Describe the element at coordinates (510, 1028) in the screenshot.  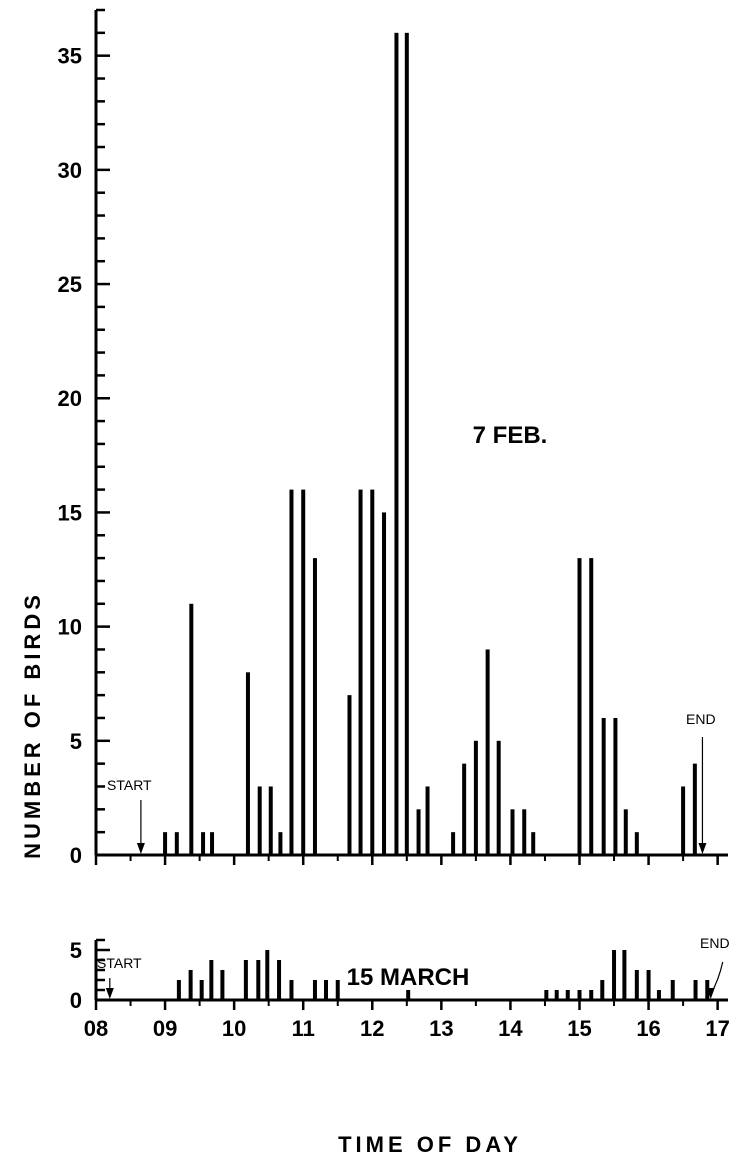
I see `x-tick-label: 14` at that location.